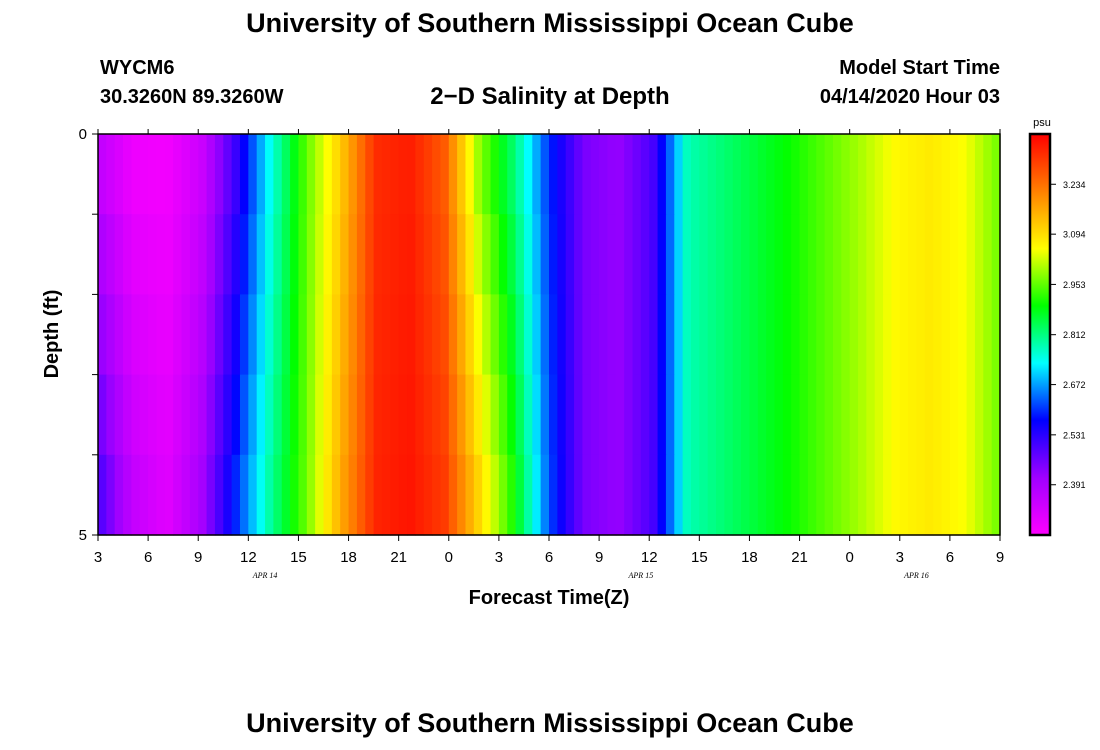 The image size is (1100, 750). Describe the element at coordinates (1074, 385) in the screenshot. I see `colorbar-tick-label: 2.672` at that location.